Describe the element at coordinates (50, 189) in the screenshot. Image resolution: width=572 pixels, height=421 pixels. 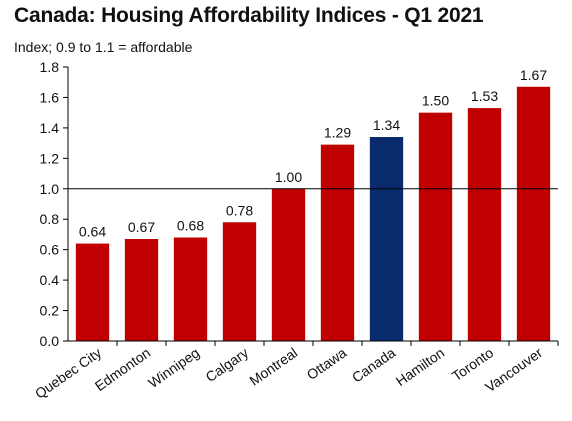
I see `y-tick-label: 1.0` at that location.